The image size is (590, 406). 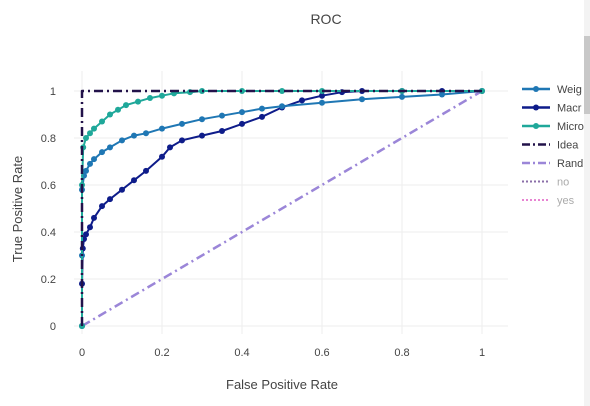 I want to click on y-tick-label: 0.4, so click(x=48, y=233).